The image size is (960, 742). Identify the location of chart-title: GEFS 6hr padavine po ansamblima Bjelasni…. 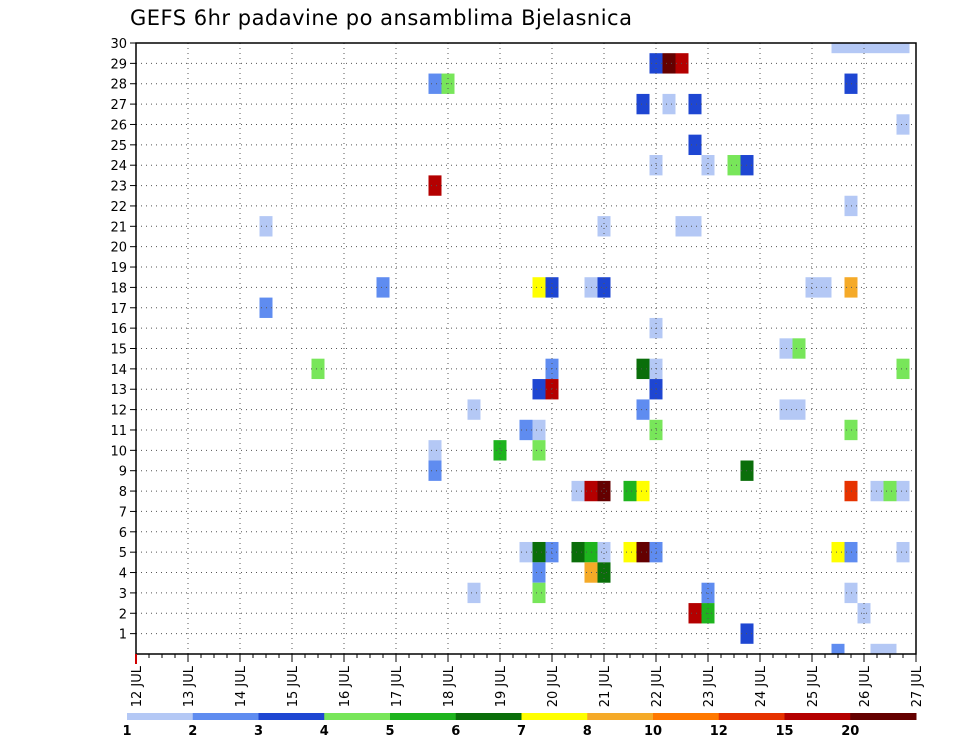
(381, 18).